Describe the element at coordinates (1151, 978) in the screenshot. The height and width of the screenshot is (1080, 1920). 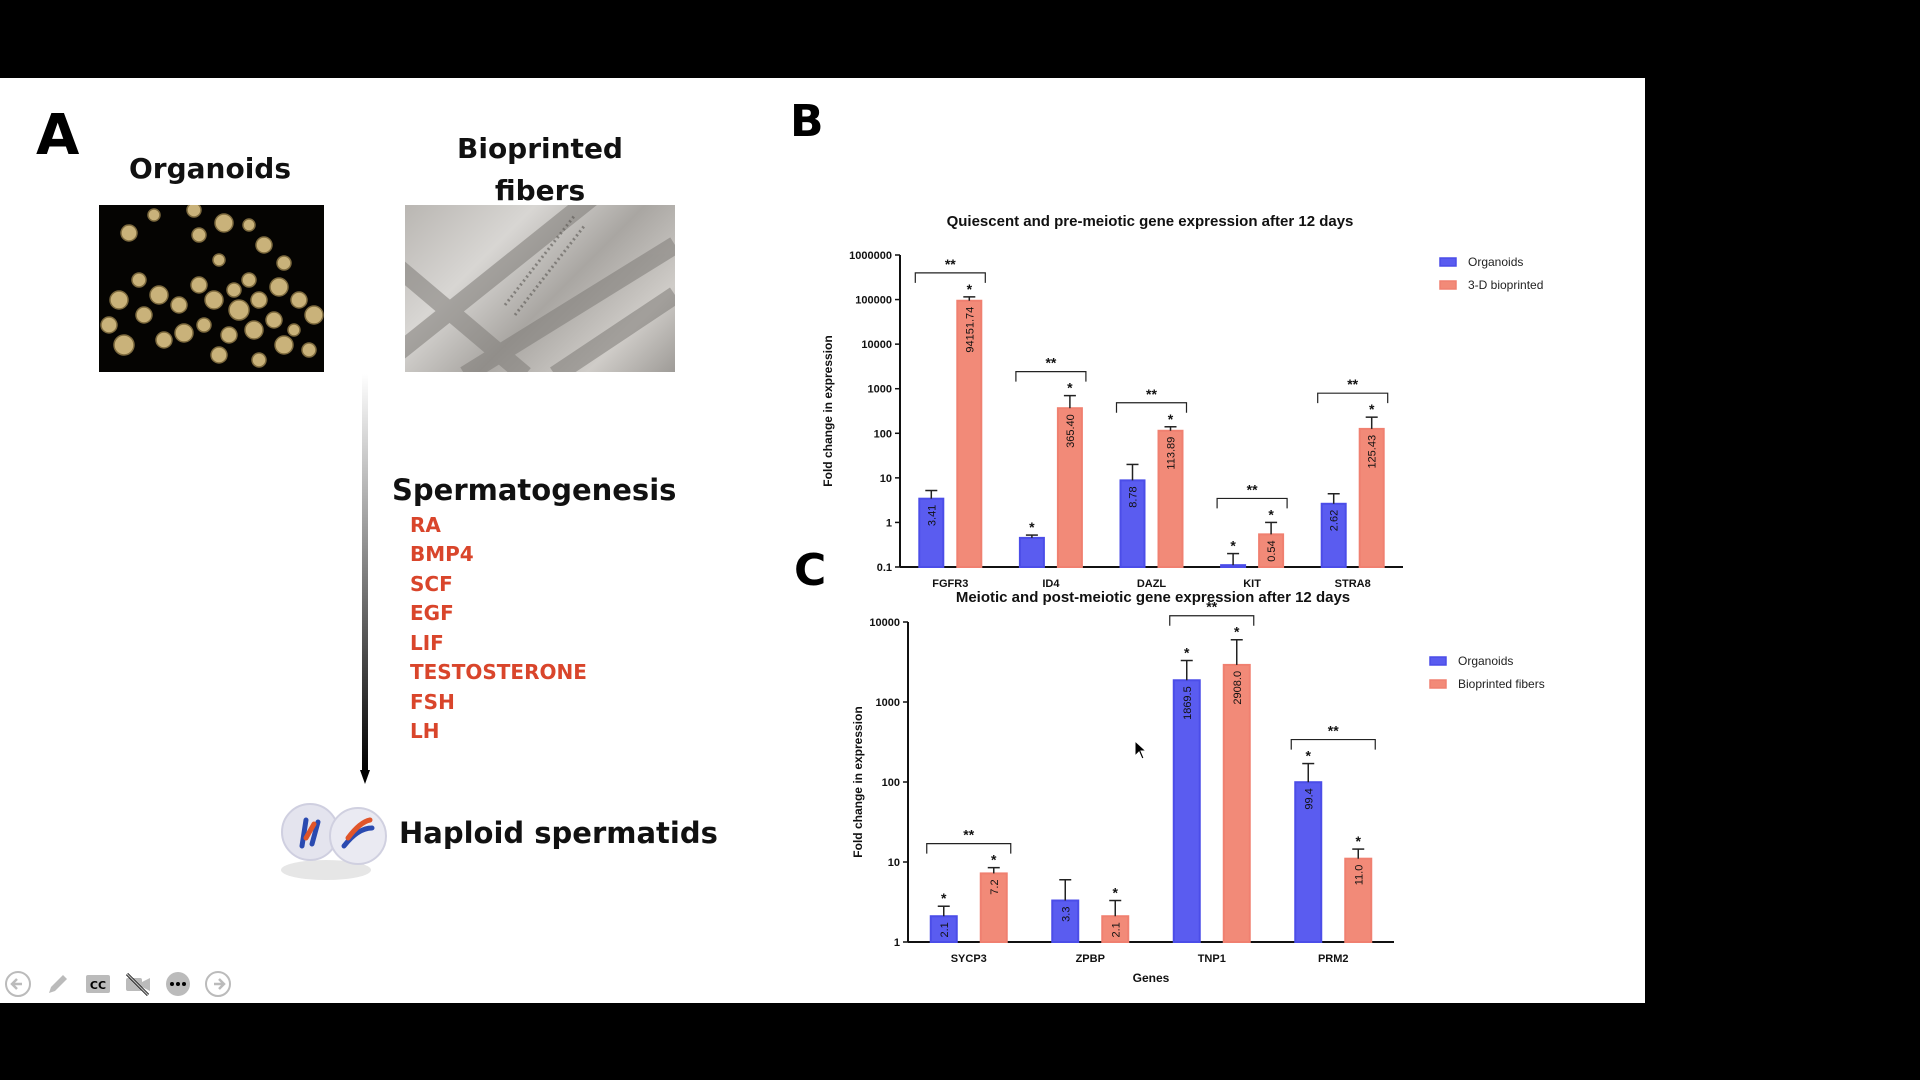
I see `x-axis-label: Genes` at that location.